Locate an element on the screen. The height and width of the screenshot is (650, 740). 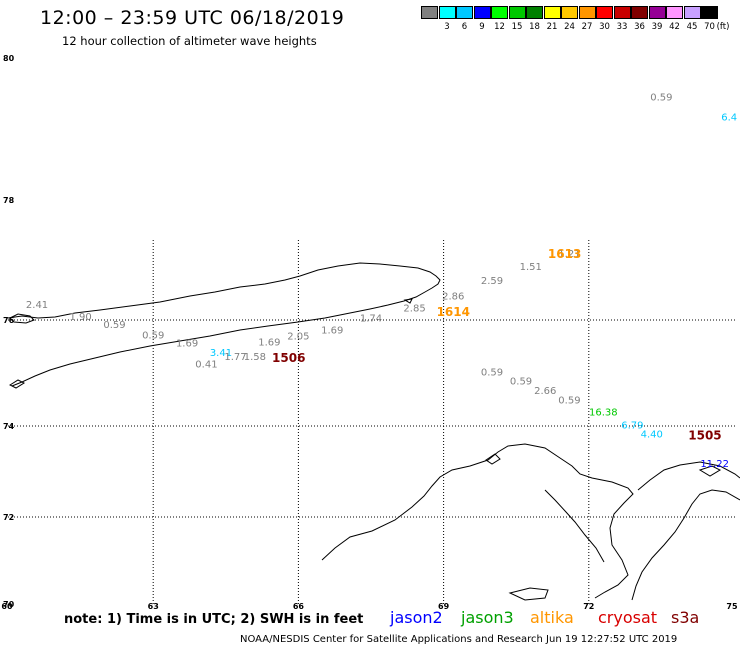
latitude-label: 74 is located at coordinates (9, 426).